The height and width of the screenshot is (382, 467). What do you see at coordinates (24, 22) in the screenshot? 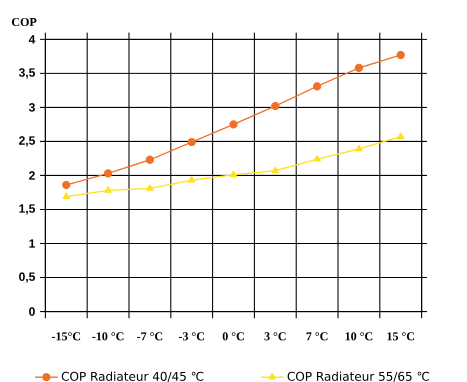
I see `y-axis-title: COP` at bounding box center [24, 22].